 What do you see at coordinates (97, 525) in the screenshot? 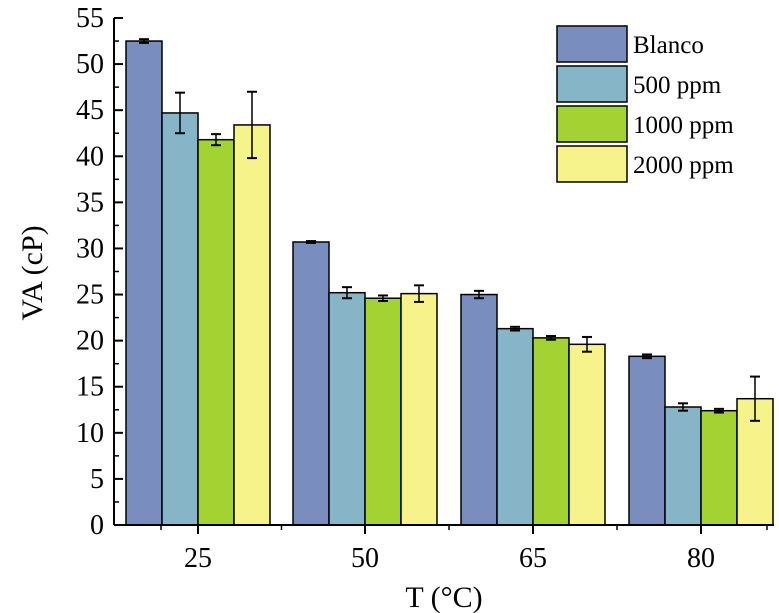
I see `y-tick-label: 0` at bounding box center [97, 525].